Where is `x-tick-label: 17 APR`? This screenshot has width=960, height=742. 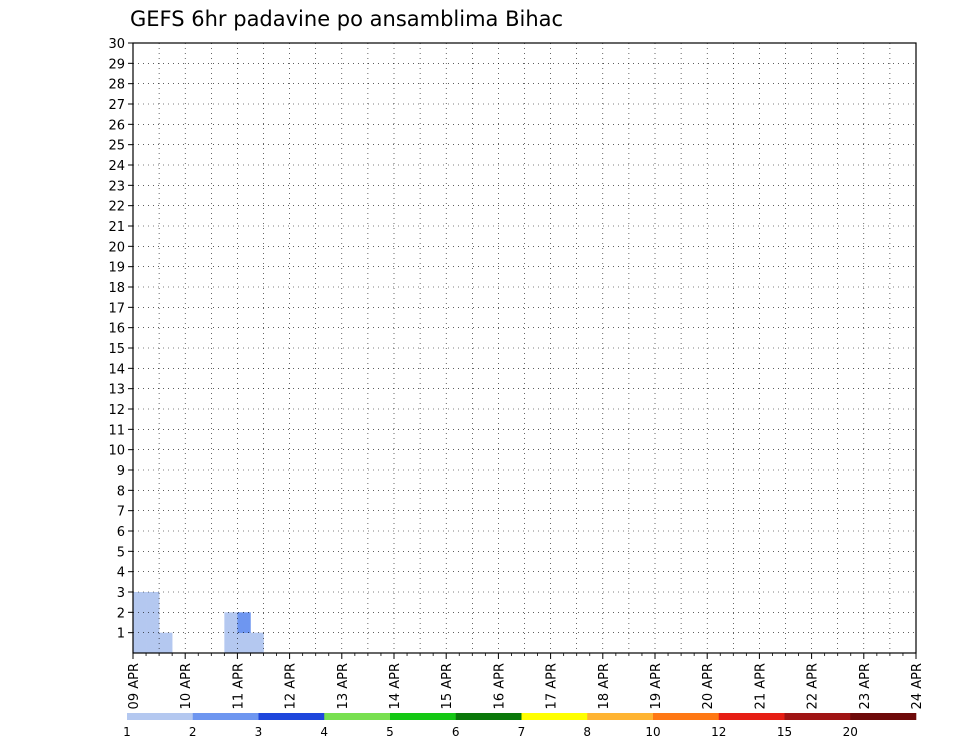 x-tick-label: 17 APR is located at coordinates (552, 686).